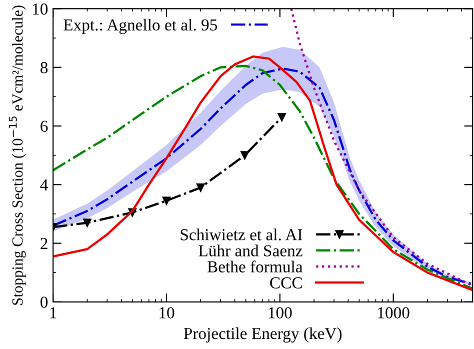  Describe the element at coordinates (40, 9) in the screenshot. I see `y-tick-label: 10` at that location.